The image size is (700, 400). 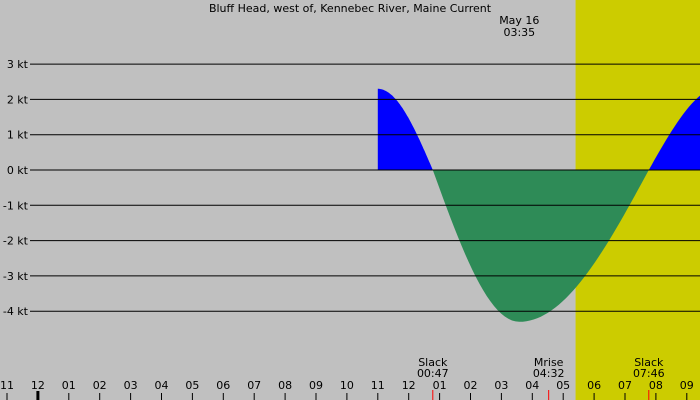 What do you see at coordinates (18, 64) in the screenshot?
I see `y-tick-label: 3 kt` at bounding box center [18, 64].